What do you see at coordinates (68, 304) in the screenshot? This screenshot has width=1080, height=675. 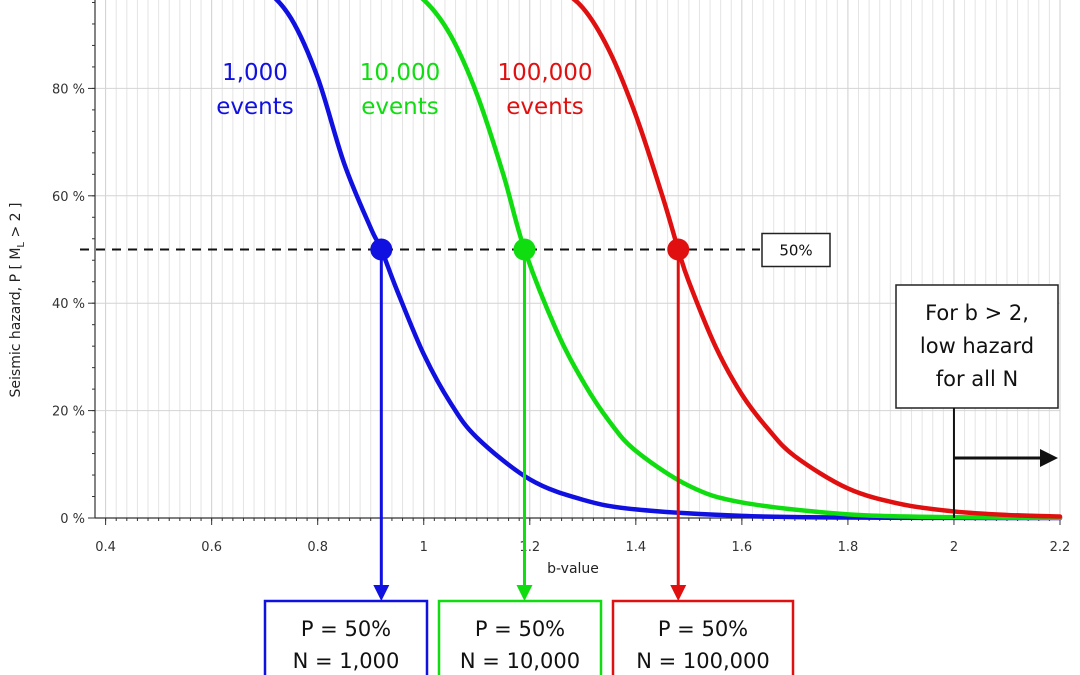 I see `y-tick-label: 40 %` at bounding box center [68, 304].